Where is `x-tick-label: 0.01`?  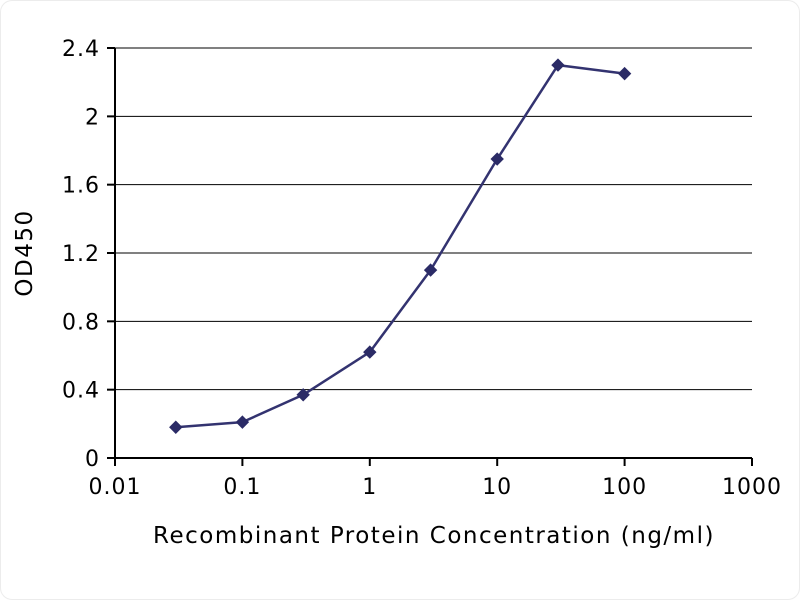 x-tick-label: 0.01 is located at coordinates (115, 487).